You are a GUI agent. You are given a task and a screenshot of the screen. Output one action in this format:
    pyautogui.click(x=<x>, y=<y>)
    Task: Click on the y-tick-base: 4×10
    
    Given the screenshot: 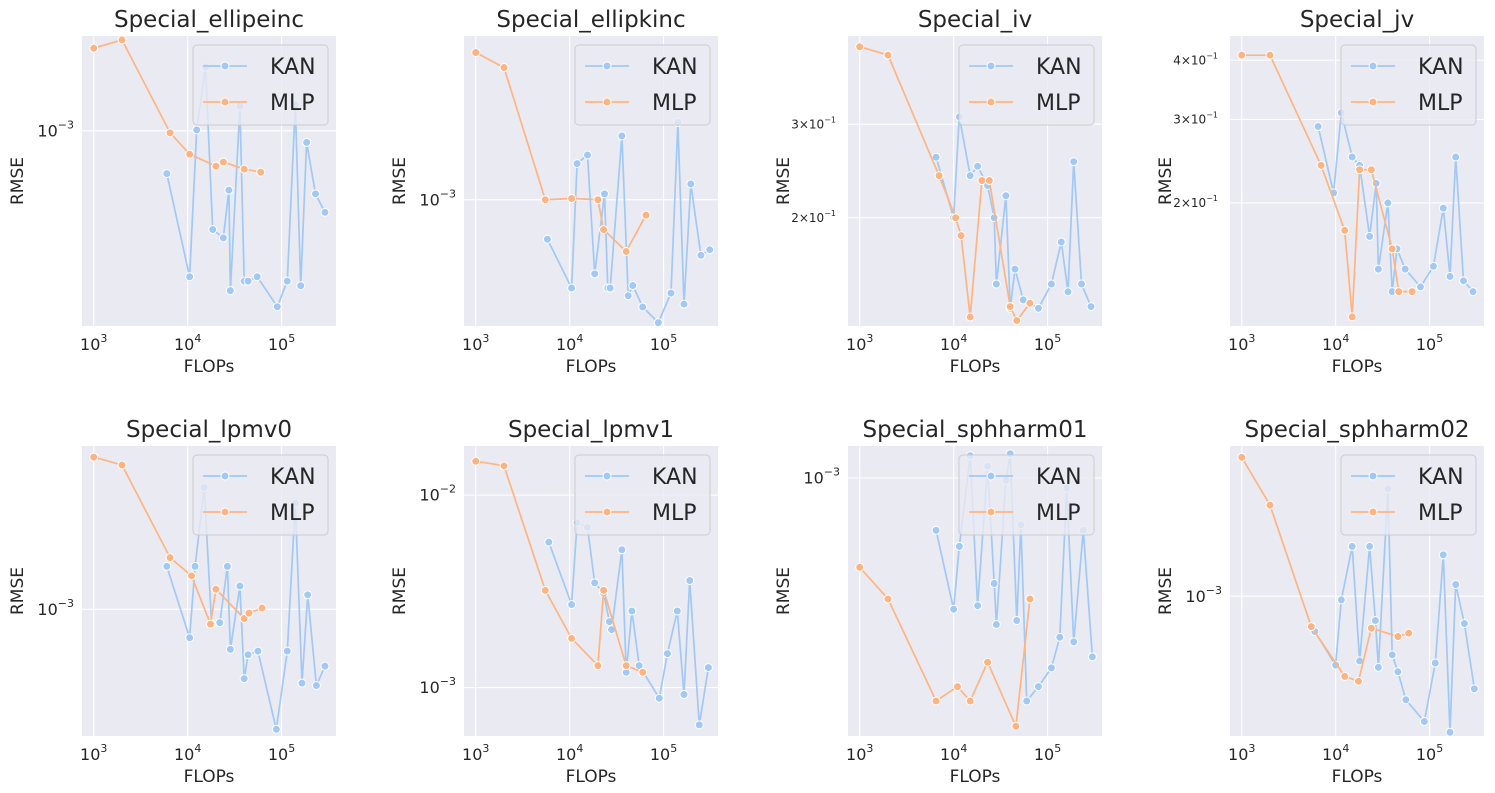 What is the action you would take?
    pyautogui.click(x=1189, y=60)
    